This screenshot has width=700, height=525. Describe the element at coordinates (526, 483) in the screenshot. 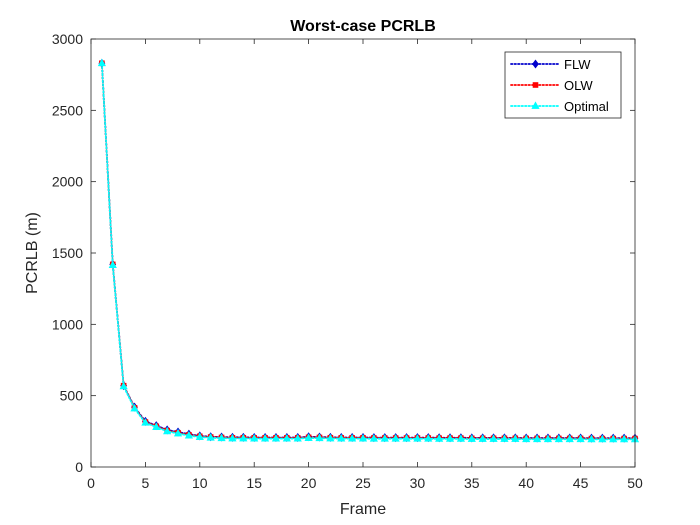

I see `x-tick-label: 40` at that location.